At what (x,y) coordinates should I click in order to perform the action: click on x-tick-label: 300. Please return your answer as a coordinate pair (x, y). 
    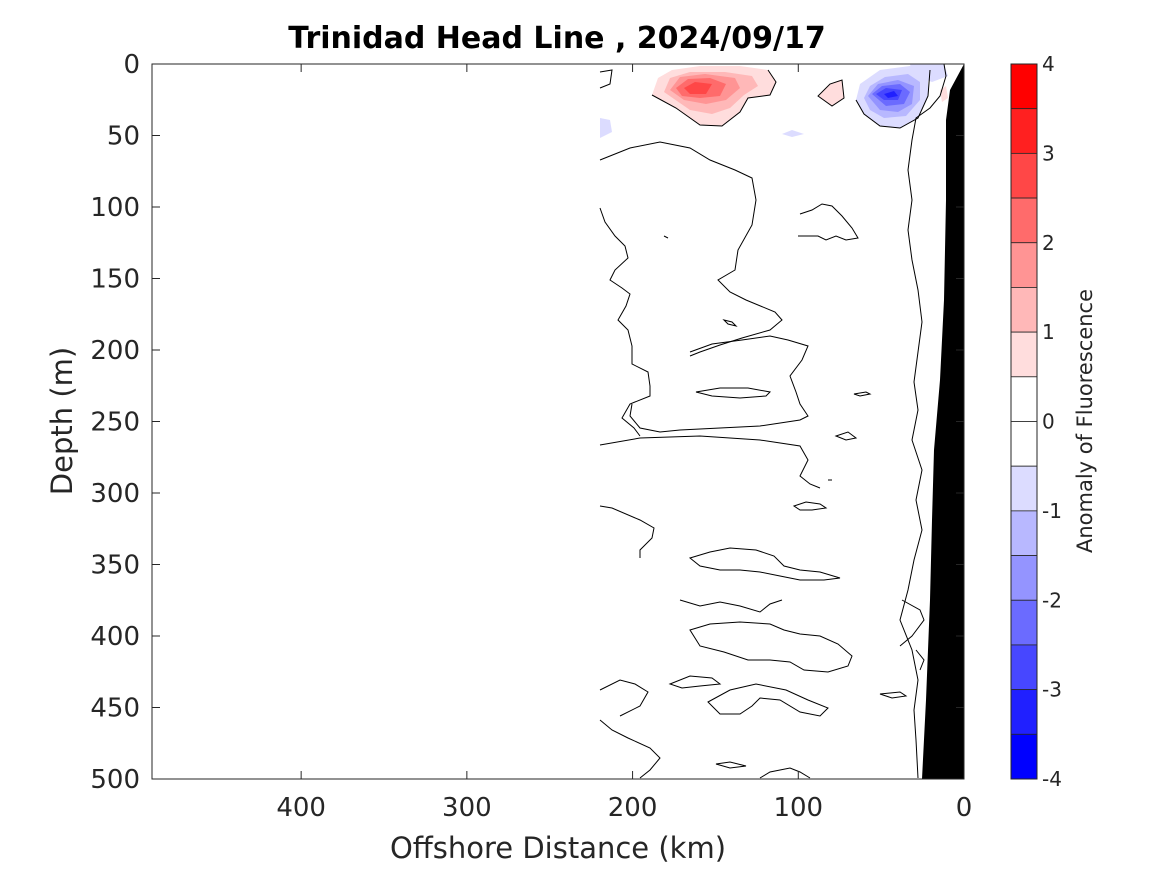
    Looking at the image, I should click on (467, 808).